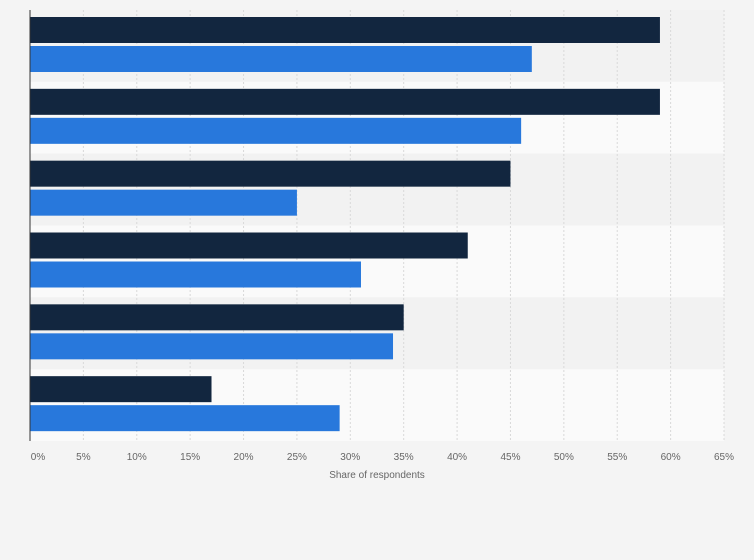  What do you see at coordinates (38, 457) in the screenshot?
I see `x-tick-label: 0%` at bounding box center [38, 457].